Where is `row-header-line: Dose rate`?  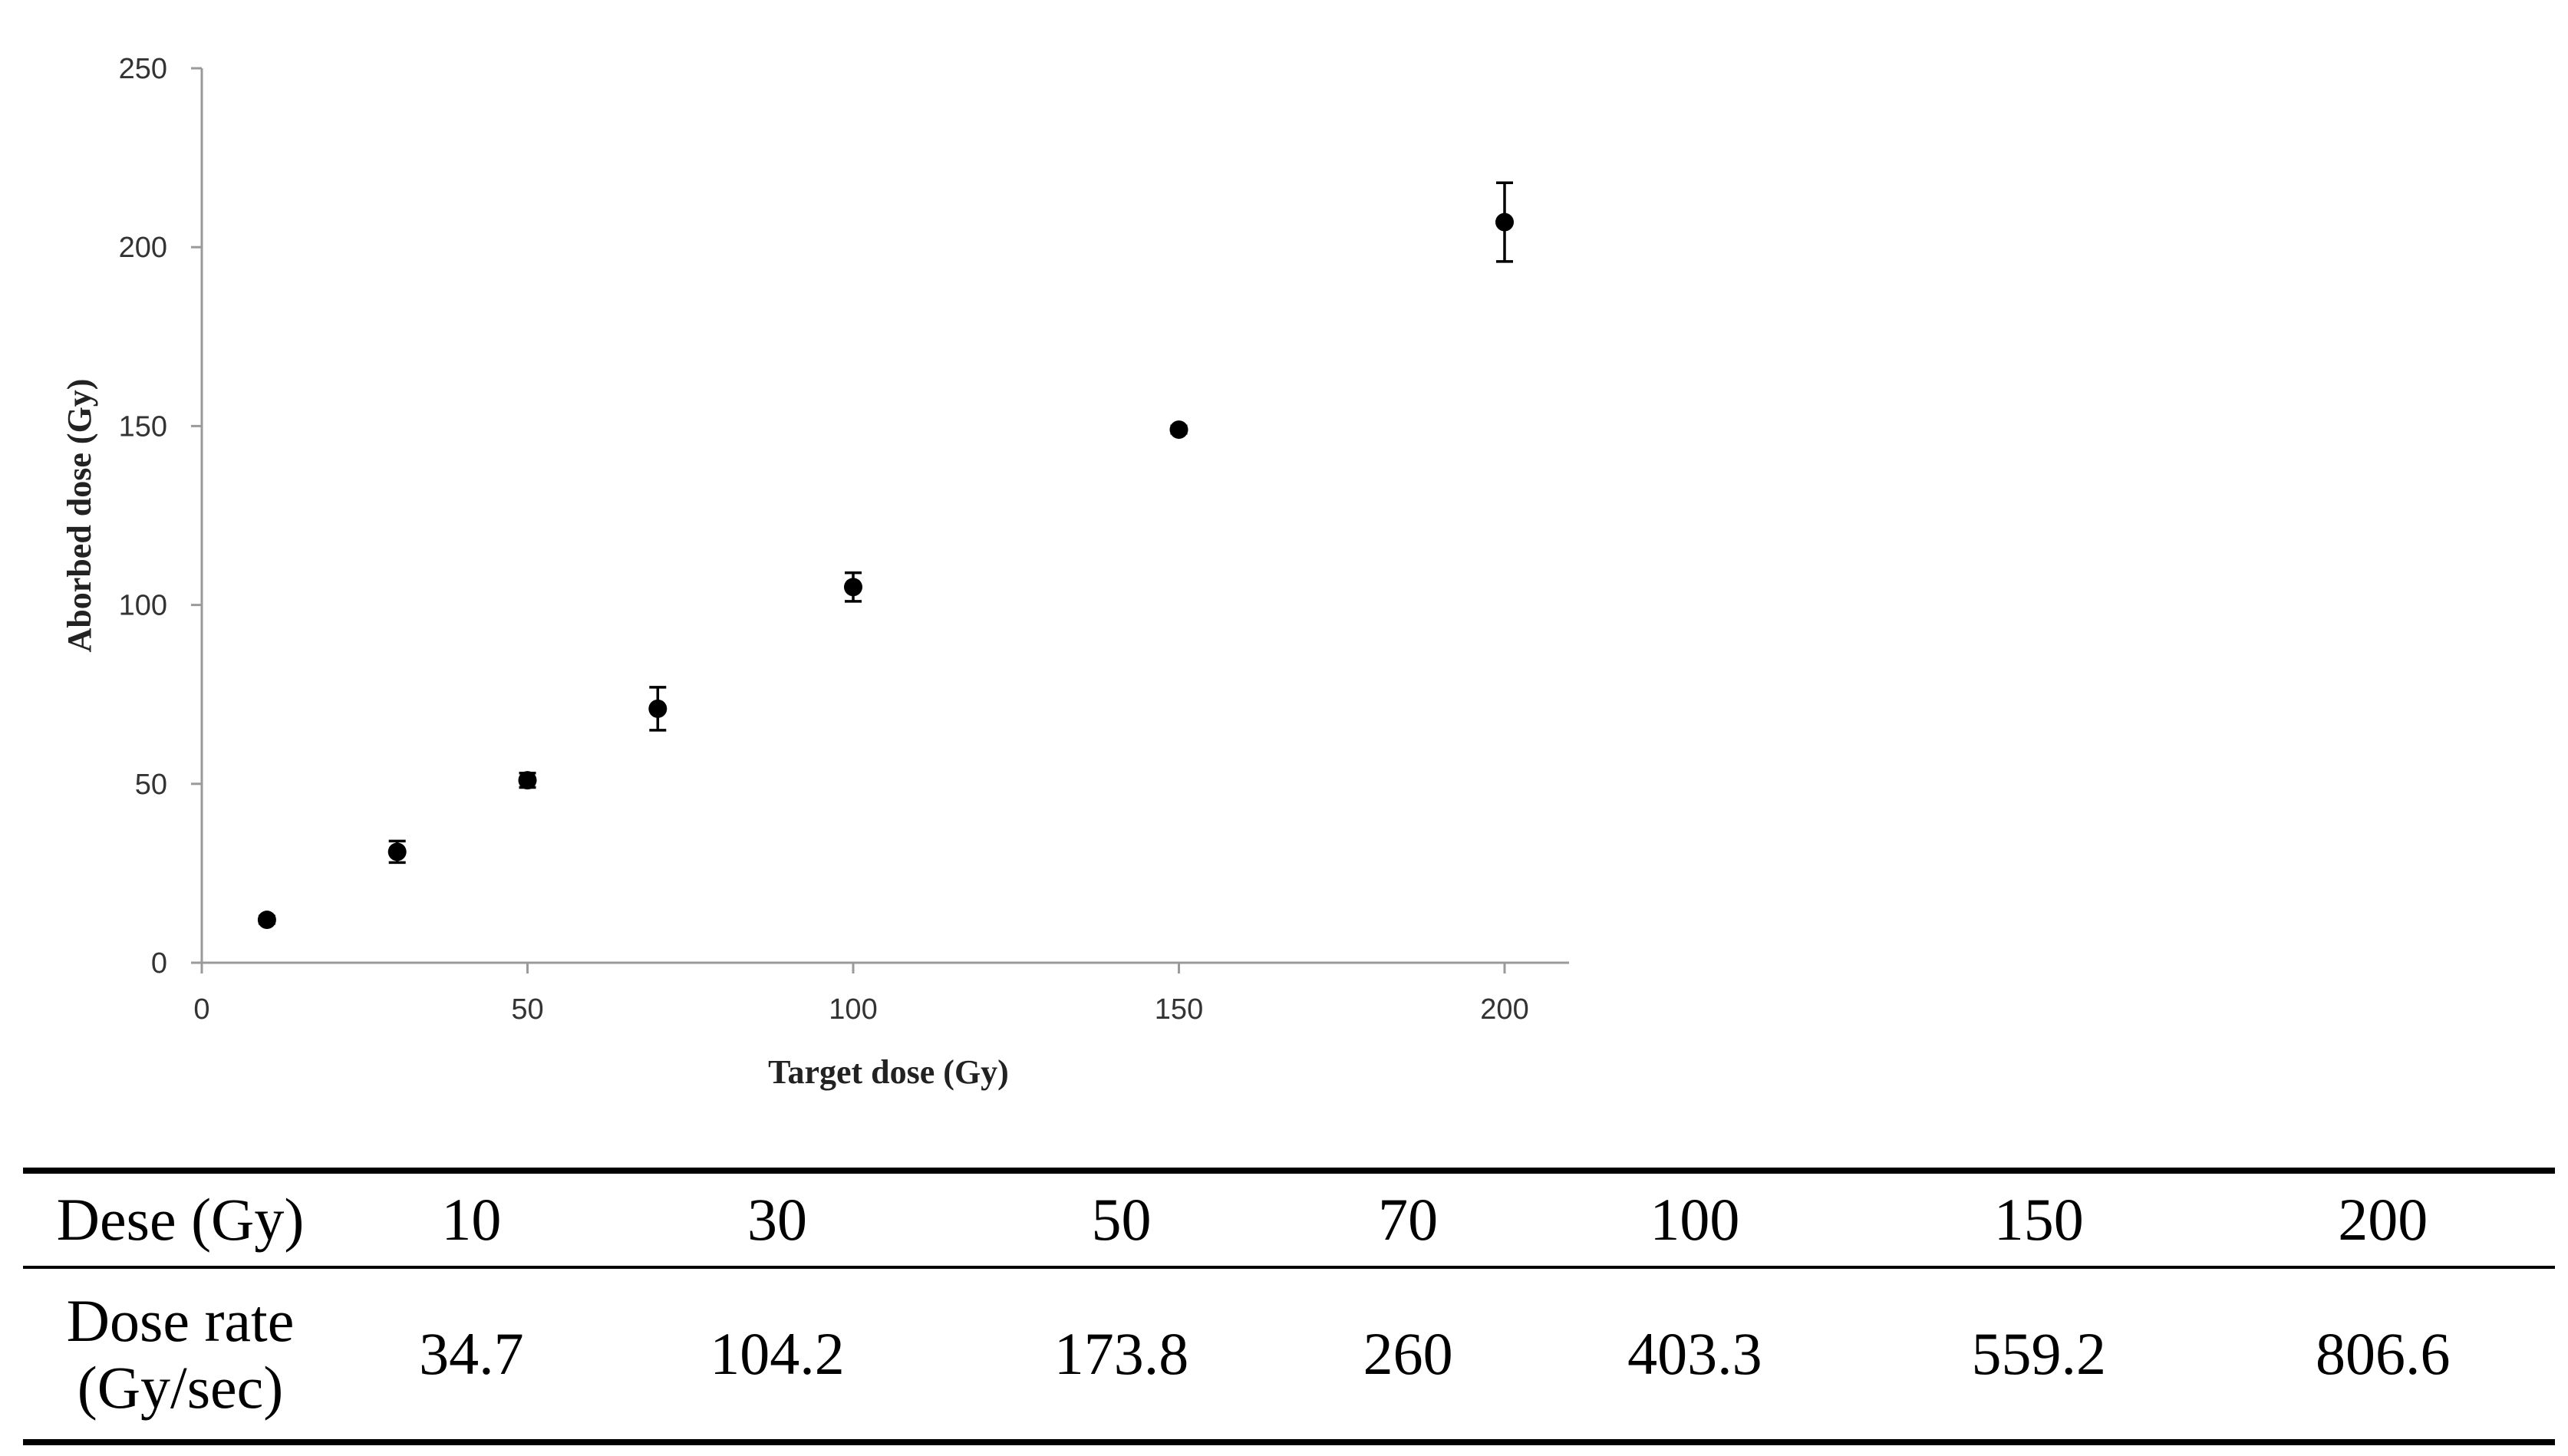 row-header-line: Dose rate is located at coordinates (180, 1320).